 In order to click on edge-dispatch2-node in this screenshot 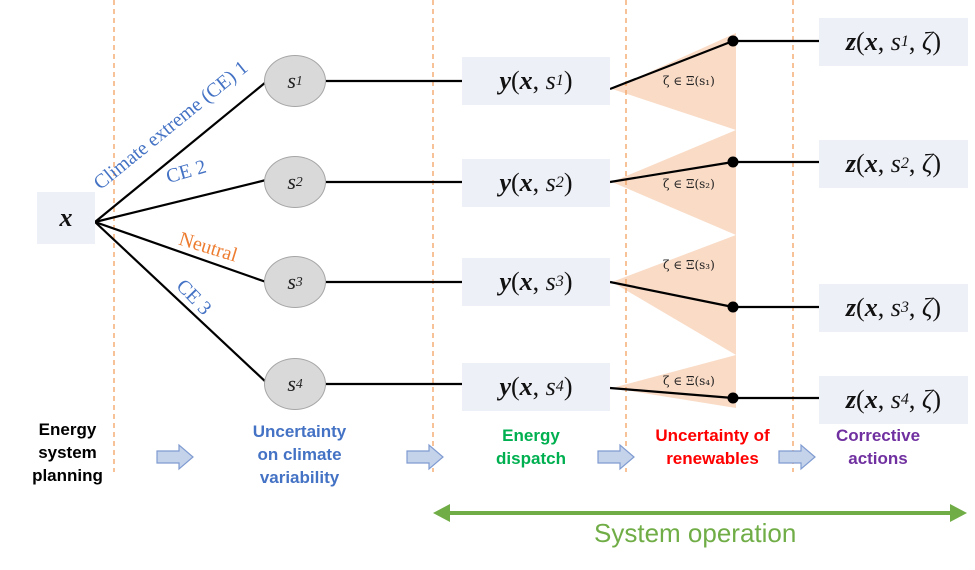, I will do `click(671, 172)`.